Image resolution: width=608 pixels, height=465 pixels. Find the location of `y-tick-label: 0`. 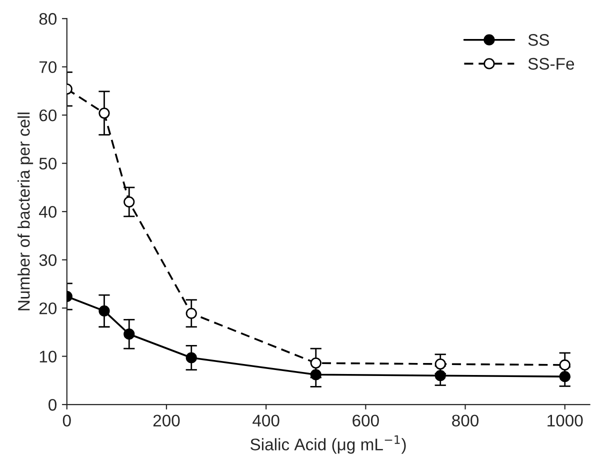

y-tick-label: 0 is located at coordinates (52, 404).